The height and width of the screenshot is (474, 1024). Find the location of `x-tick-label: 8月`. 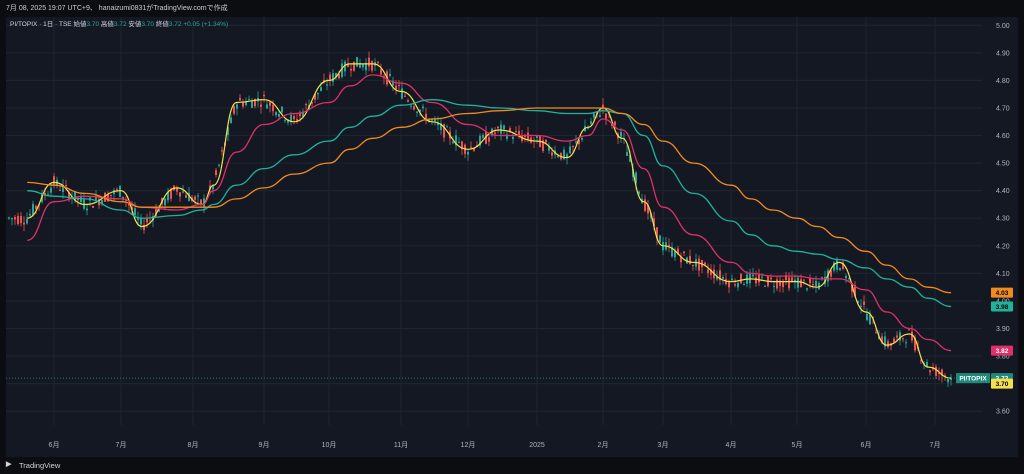

x-tick-label: 8月 is located at coordinates (193, 445).